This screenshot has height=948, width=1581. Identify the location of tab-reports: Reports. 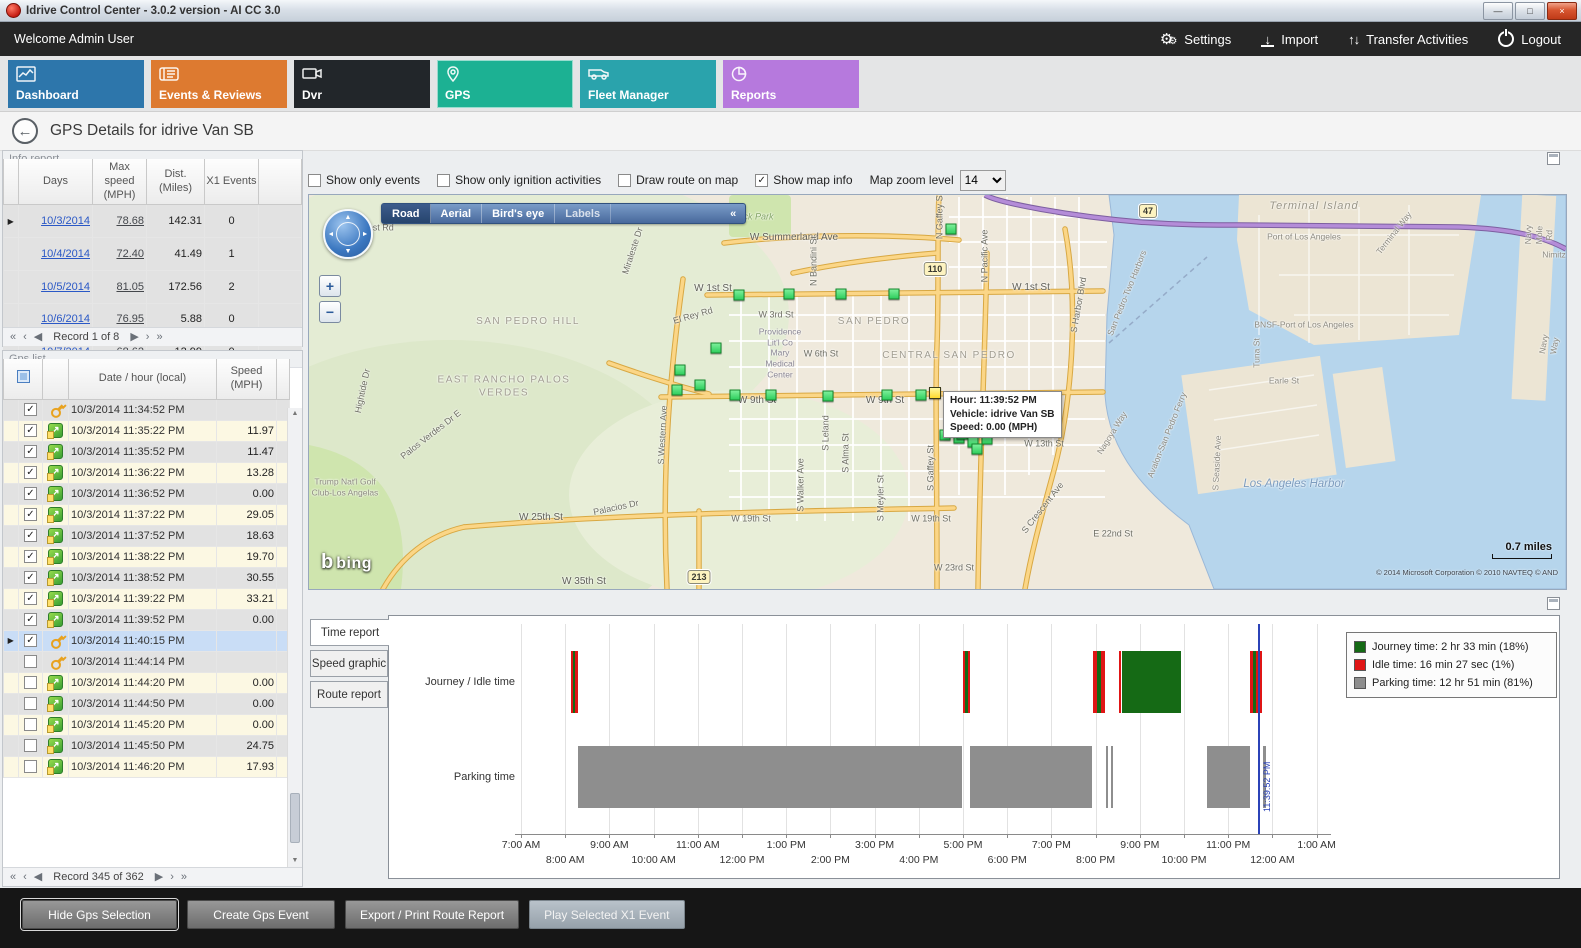
(791, 83).